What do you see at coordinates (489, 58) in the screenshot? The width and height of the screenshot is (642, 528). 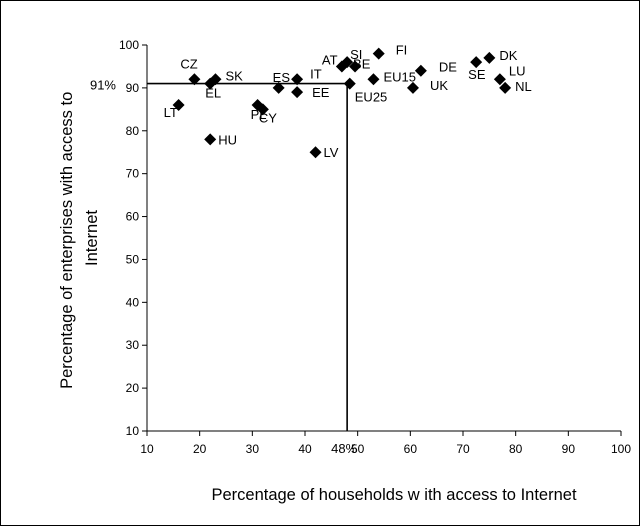 I see `data-point-dk` at bounding box center [489, 58].